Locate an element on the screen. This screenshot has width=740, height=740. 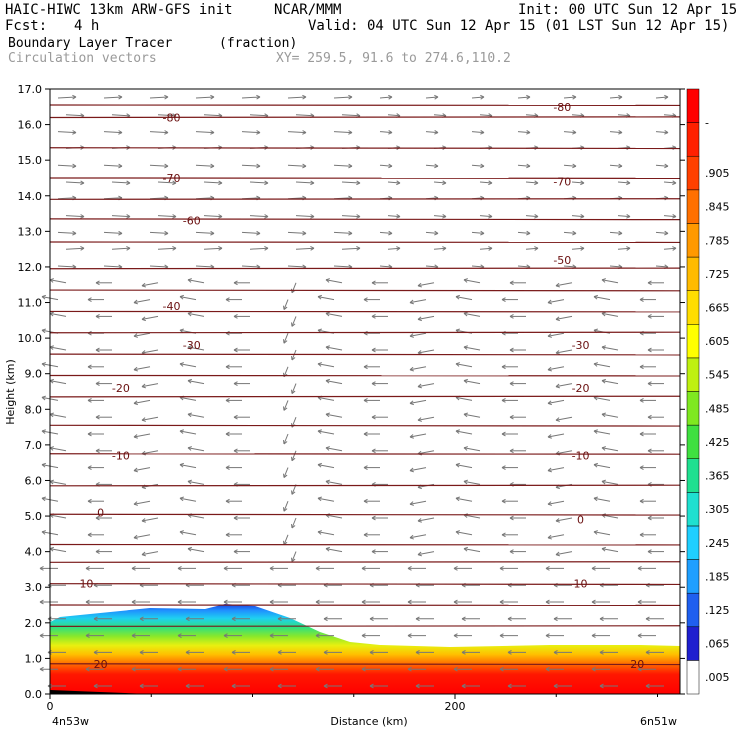
y-tick-label: 13.0 is located at coordinates (30, 231).